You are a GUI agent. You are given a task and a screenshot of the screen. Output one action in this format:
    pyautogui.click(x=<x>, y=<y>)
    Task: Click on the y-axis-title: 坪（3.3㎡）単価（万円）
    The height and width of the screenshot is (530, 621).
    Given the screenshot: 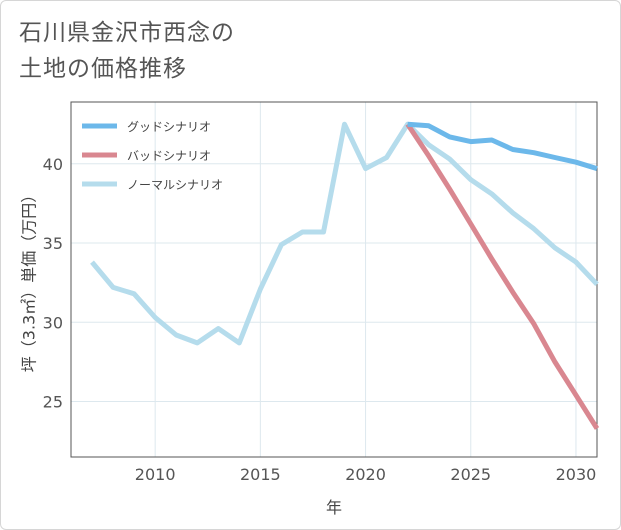 What is the action you would take?
    pyautogui.click(x=29, y=279)
    